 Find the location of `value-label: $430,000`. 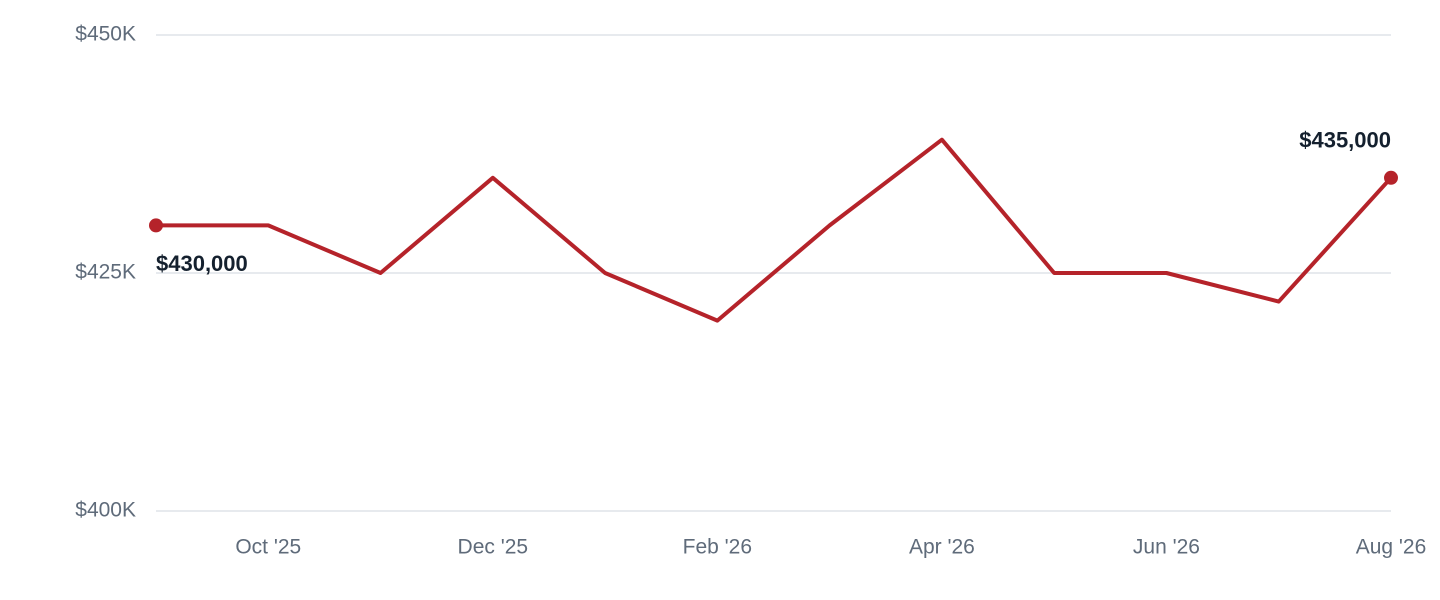

value-label: $430,000 is located at coordinates (202, 263).